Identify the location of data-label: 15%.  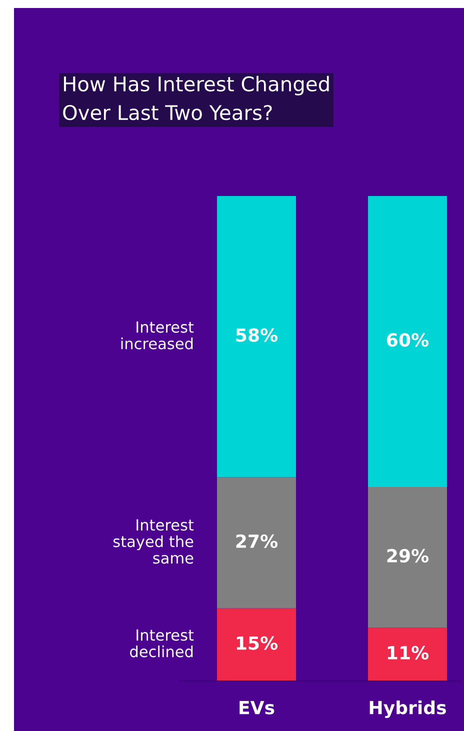
(257, 643).